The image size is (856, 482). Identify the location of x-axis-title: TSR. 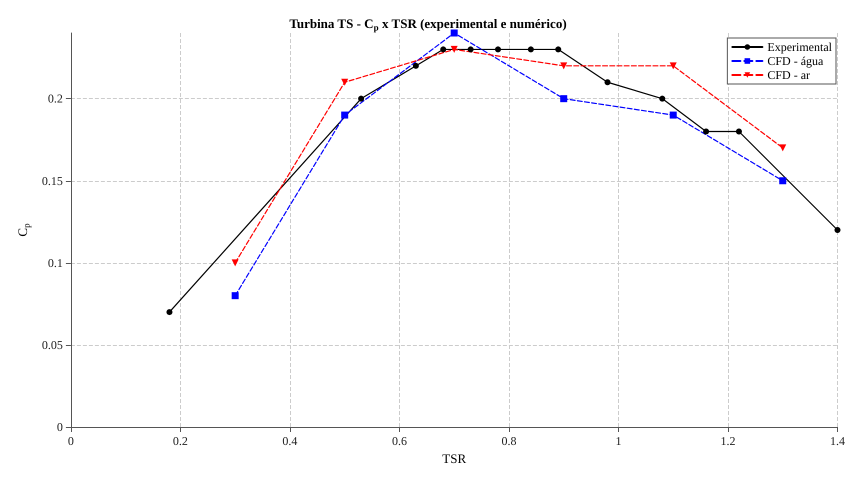
(454, 458).